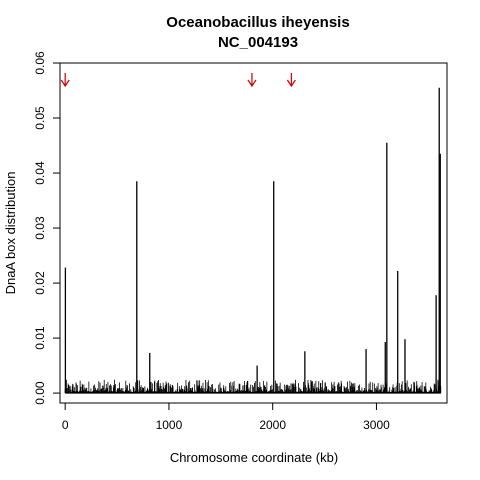  I want to click on x-tick-label: 3000, so click(376, 425).